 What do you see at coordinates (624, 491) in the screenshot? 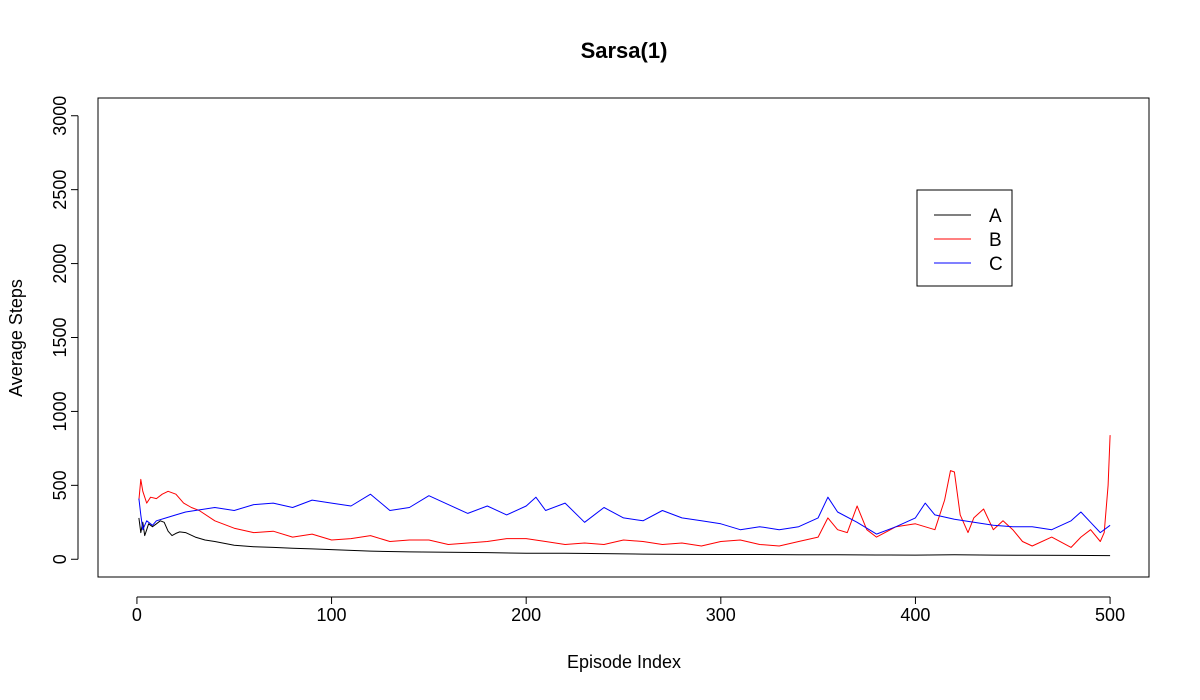
I see `series-line-b` at bounding box center [624, 491].